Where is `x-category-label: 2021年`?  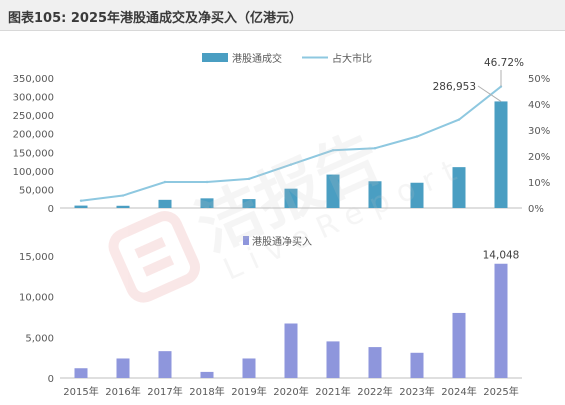
x-category-label: 2021年 is located at coordinates (332, 391).